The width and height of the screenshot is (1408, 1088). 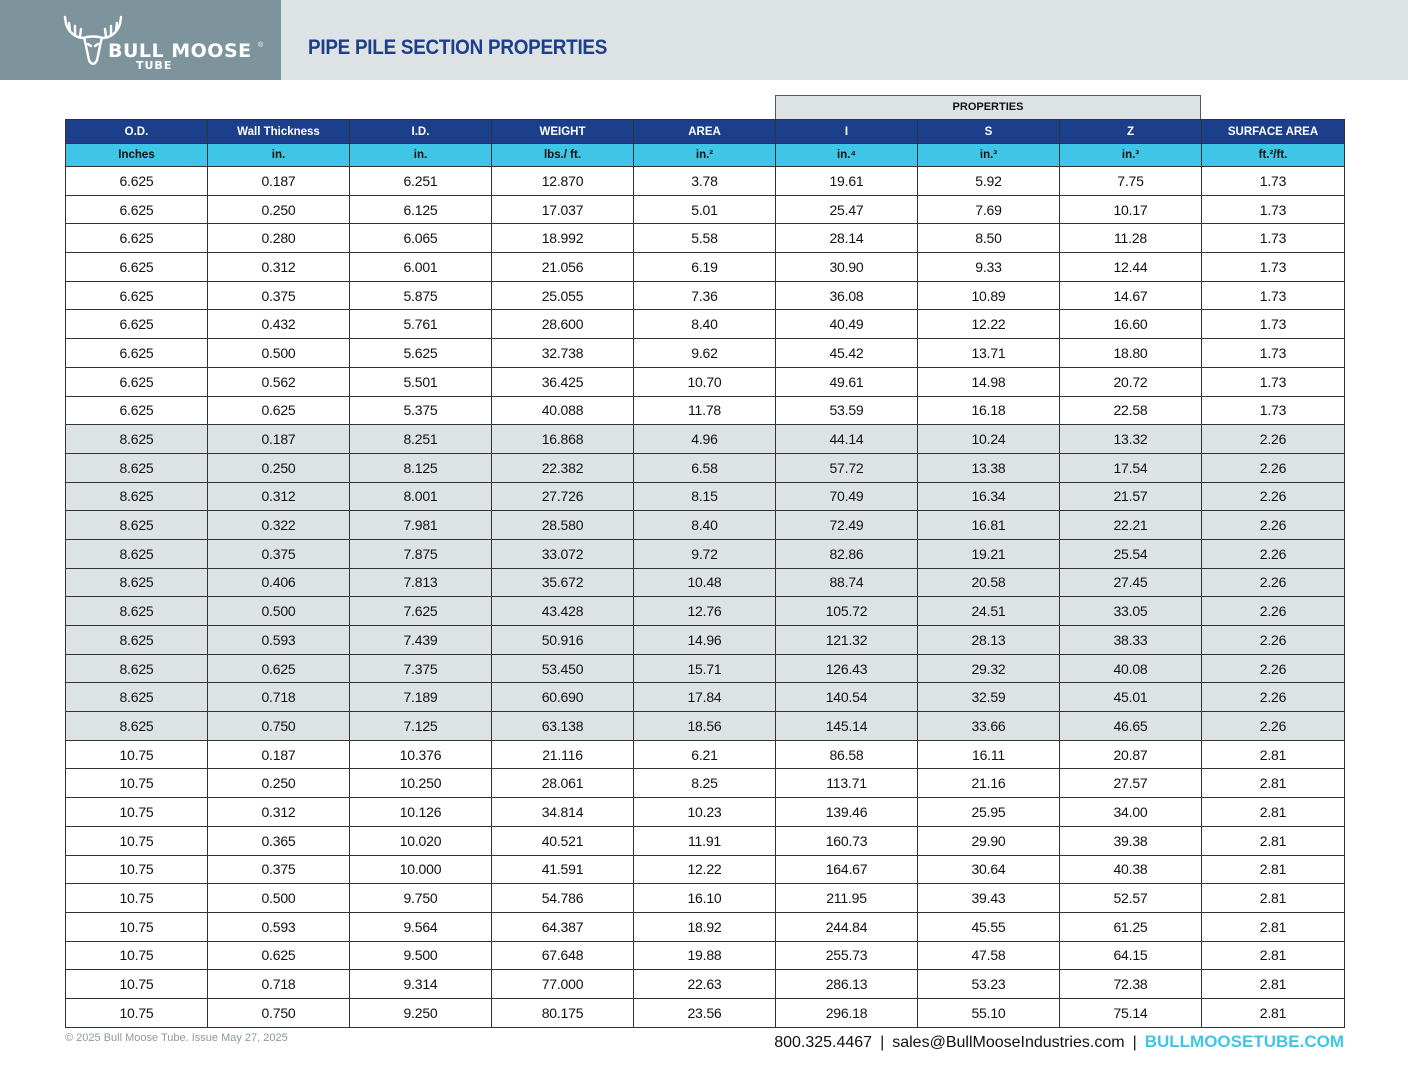 I want to click on table-cell: 0.625, so click(x=278, y=410).